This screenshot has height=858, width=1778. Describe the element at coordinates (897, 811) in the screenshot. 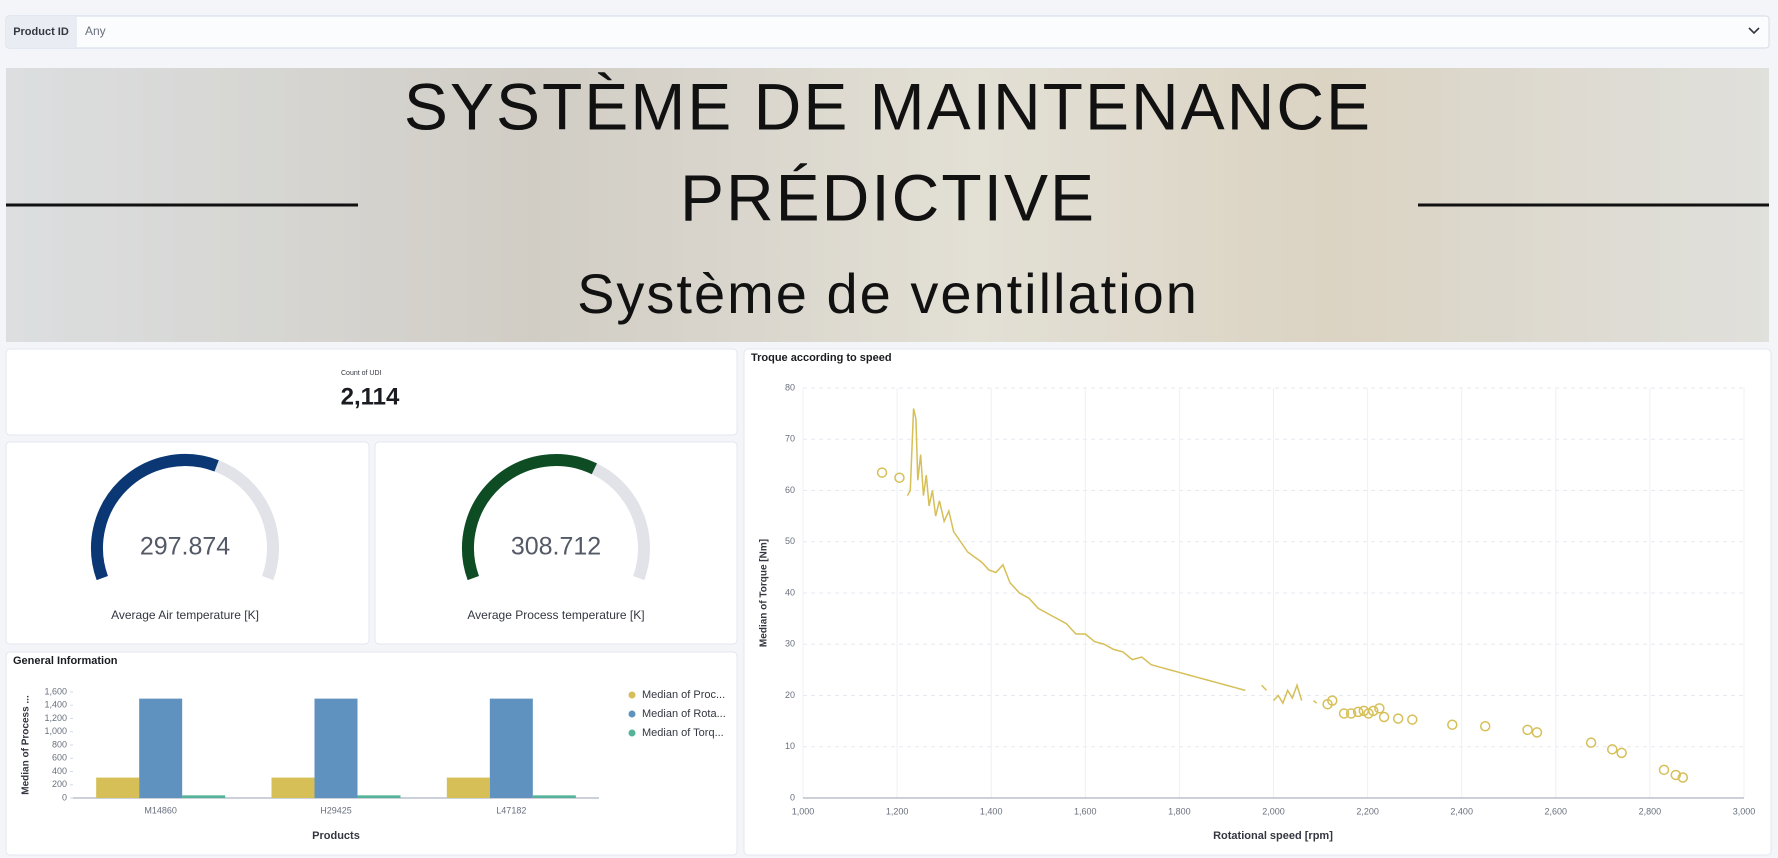

I see `x-tick-label: 1,200` at that location.